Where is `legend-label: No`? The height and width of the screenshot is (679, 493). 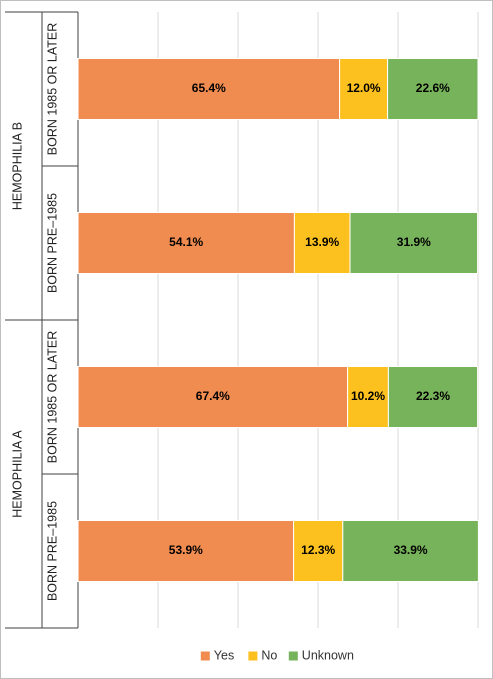 legend-label: No is located at coordinates (269, 655).